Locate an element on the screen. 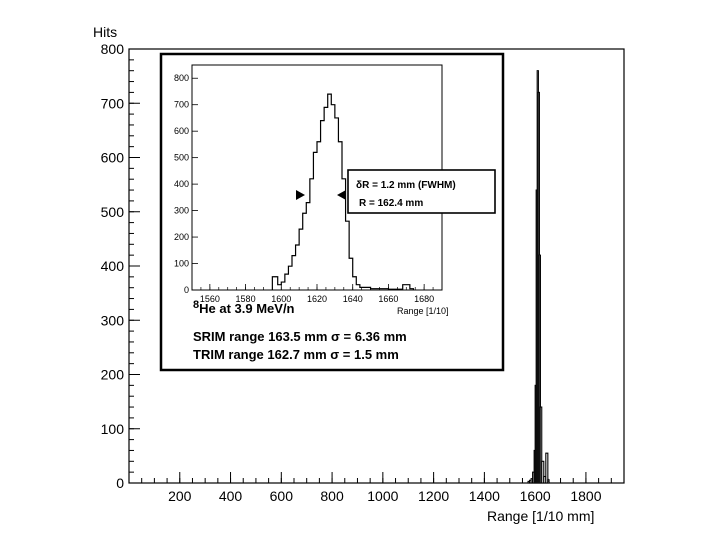 This screenshot has height=540, width=720. main-x-tick-label: 800 is located at coordinates (332, 496).